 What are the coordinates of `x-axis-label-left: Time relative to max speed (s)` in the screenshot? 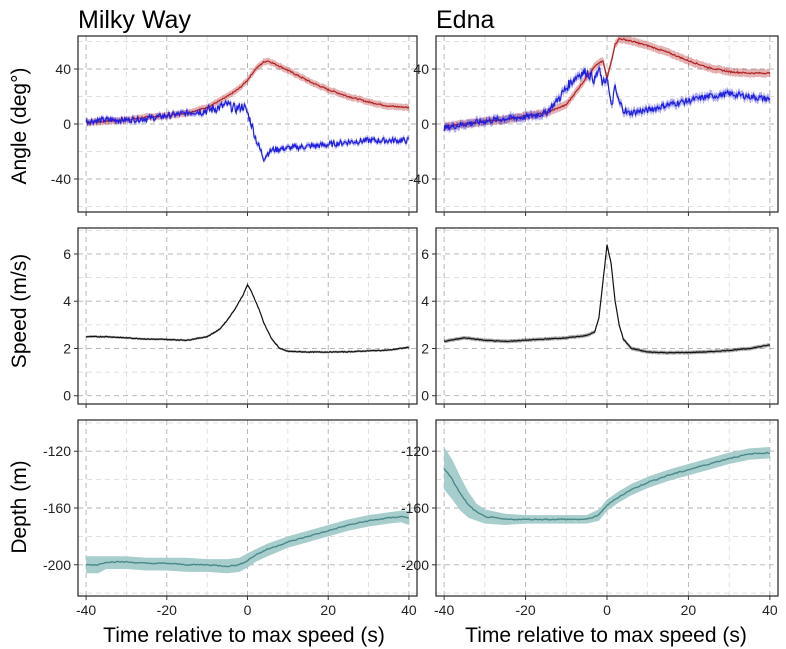 It's located at (244, 635).